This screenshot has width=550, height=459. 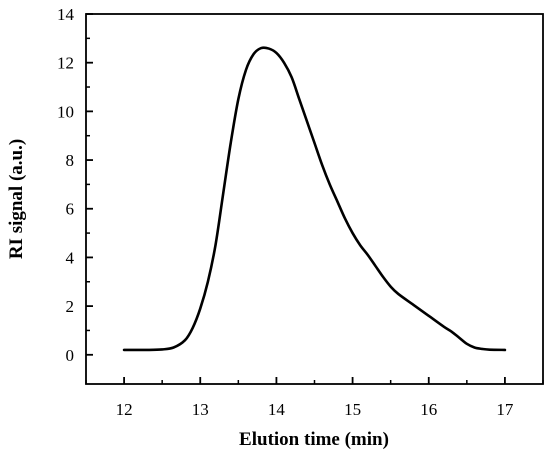 I want to click on x-tick-label: 14, so click(x=277, y=409).